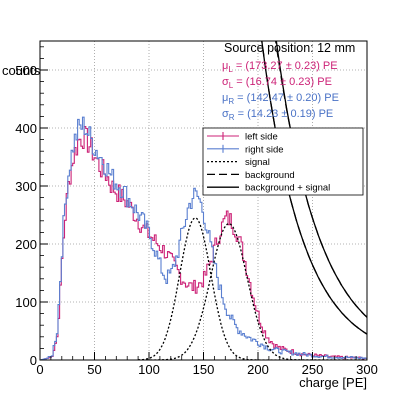 The image size is (407, 400). What do you see at coordinates (26, 70) in the screenshot?
I see `y-tick-label: 500` at bounding box center [26, 70].